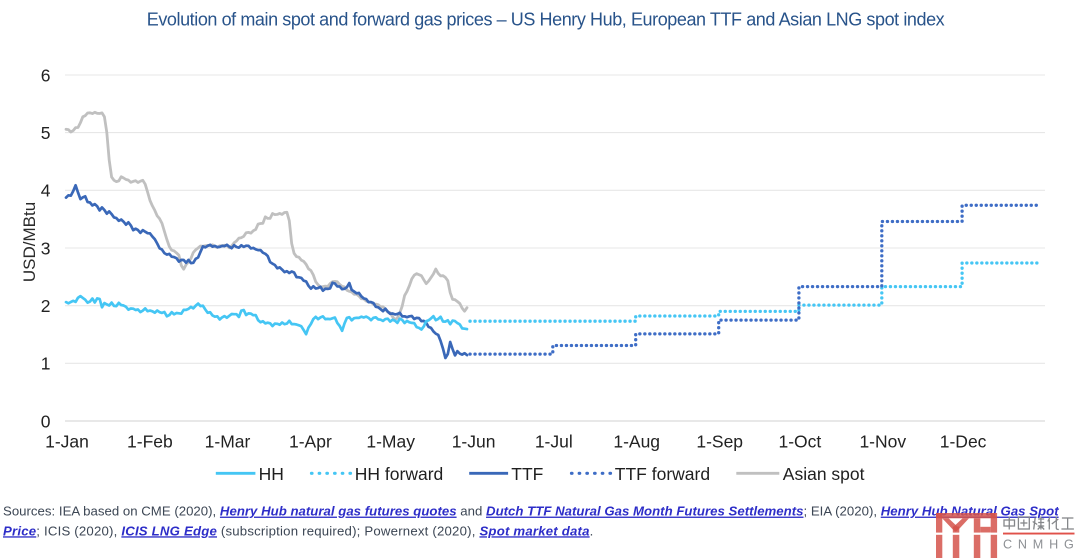  Describe the element at coordinates (46, 248) in the screenshot. I see `svg-text: 3` at that location.